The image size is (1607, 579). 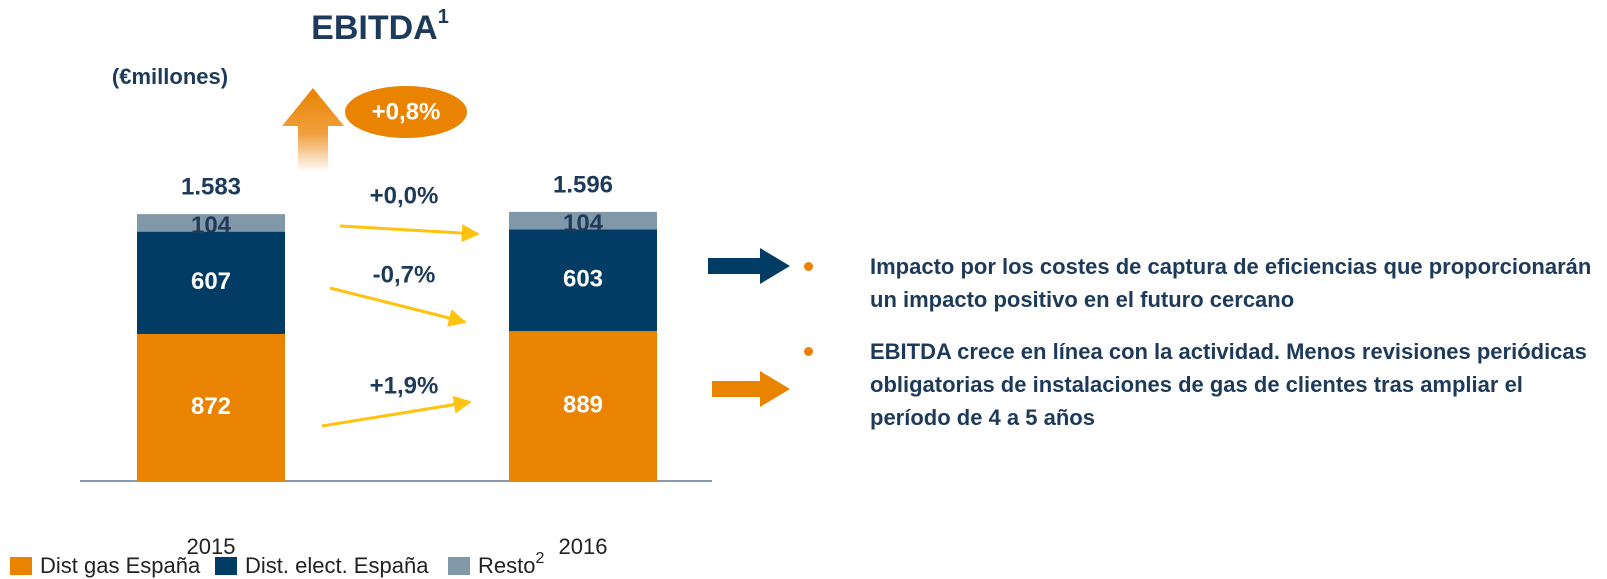 I want to click on title-text: EBITDA, so click(x=374, y=28).